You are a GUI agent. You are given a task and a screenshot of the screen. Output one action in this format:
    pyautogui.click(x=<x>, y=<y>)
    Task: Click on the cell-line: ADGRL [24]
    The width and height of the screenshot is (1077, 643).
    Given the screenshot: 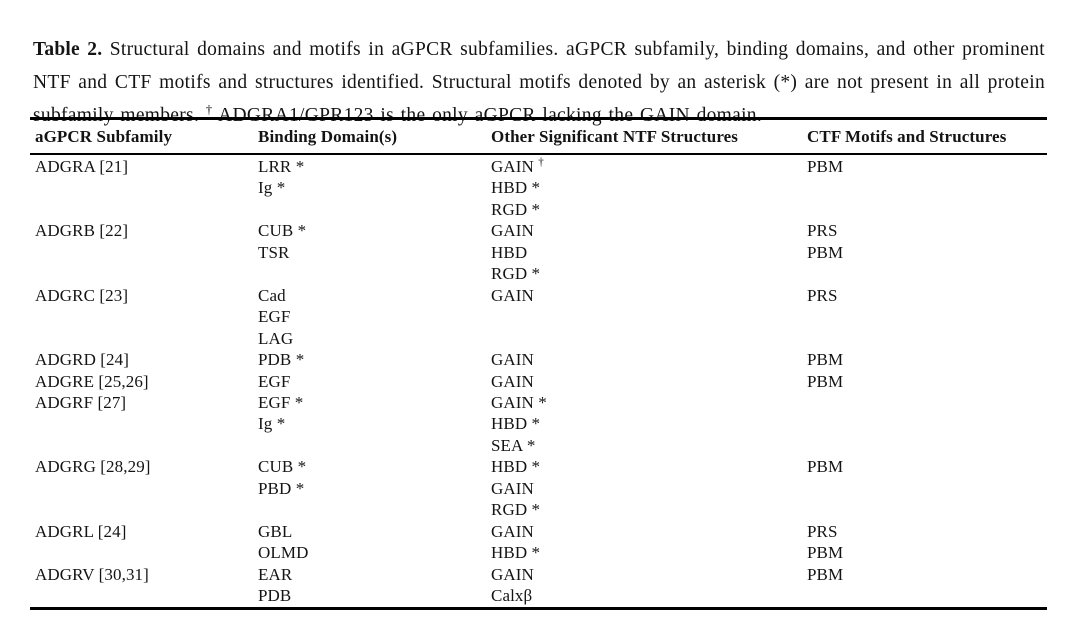 What is the action you would take?
    pyautogui.click(x=81, y=531)
    